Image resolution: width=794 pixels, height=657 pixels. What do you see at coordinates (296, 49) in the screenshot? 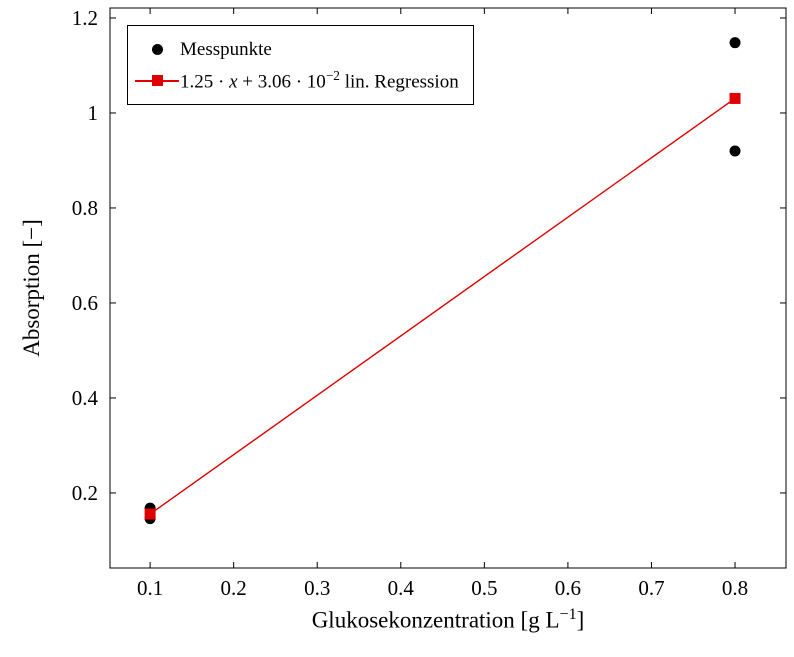
I see `legend-entry-messpunkte: Messpunkte` at bounding box center [296, 49].